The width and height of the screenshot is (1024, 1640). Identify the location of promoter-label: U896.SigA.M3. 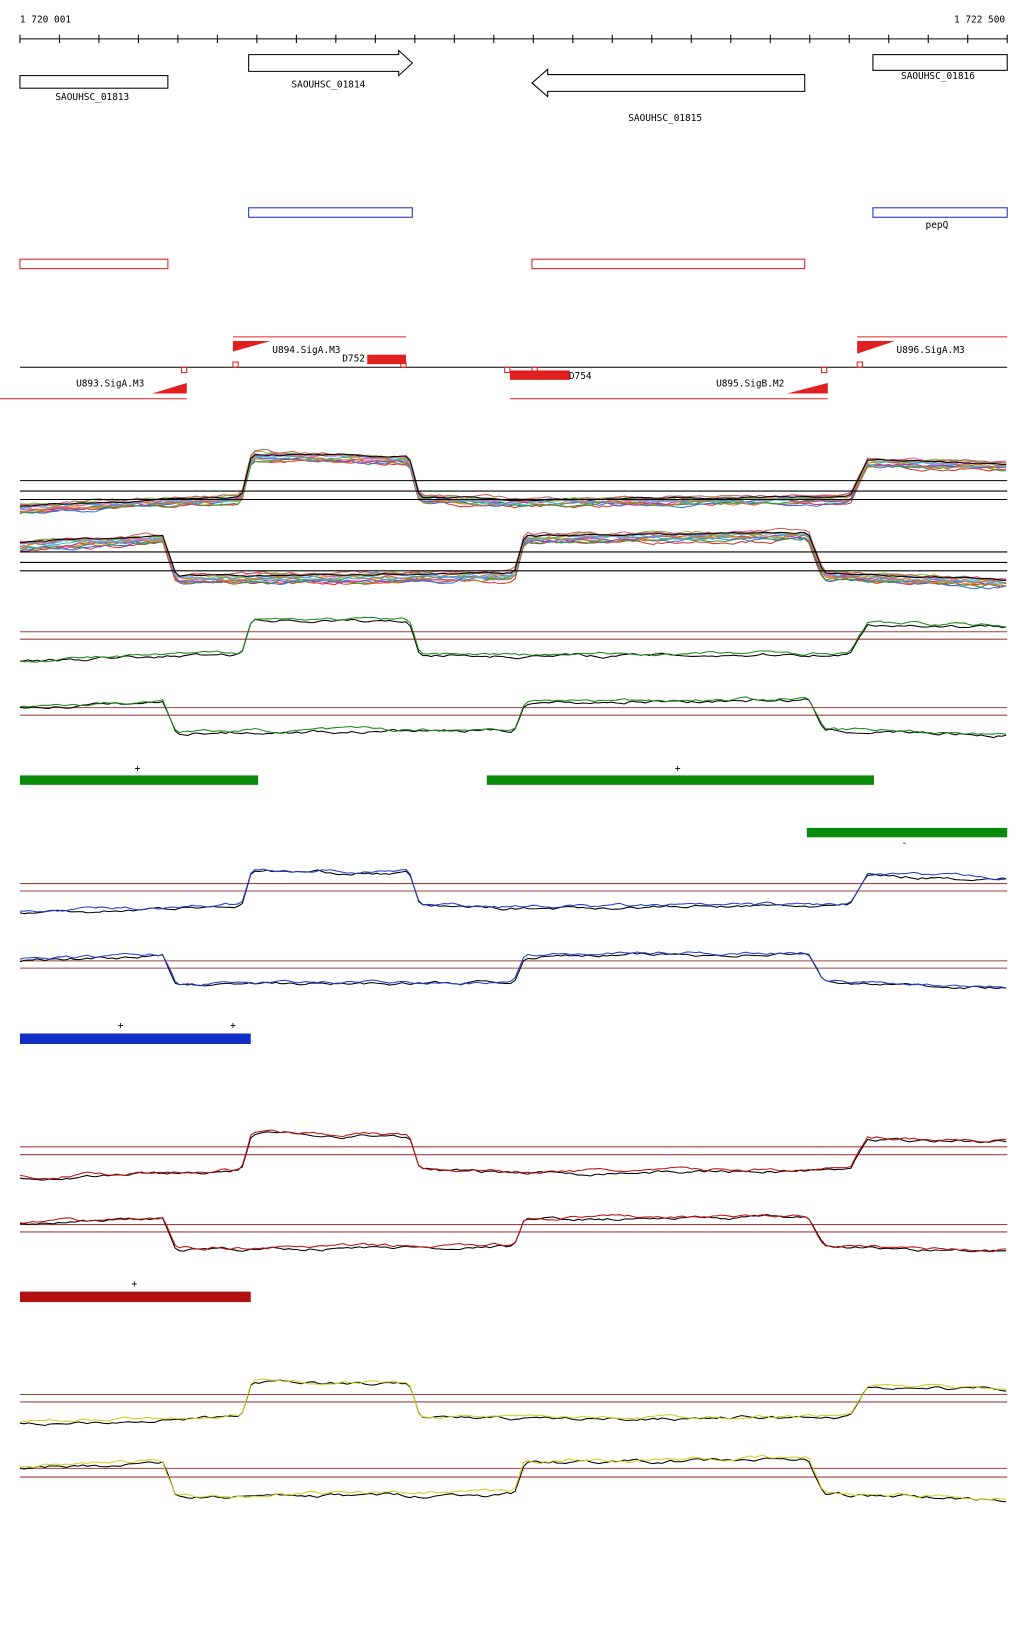
(931, 350).